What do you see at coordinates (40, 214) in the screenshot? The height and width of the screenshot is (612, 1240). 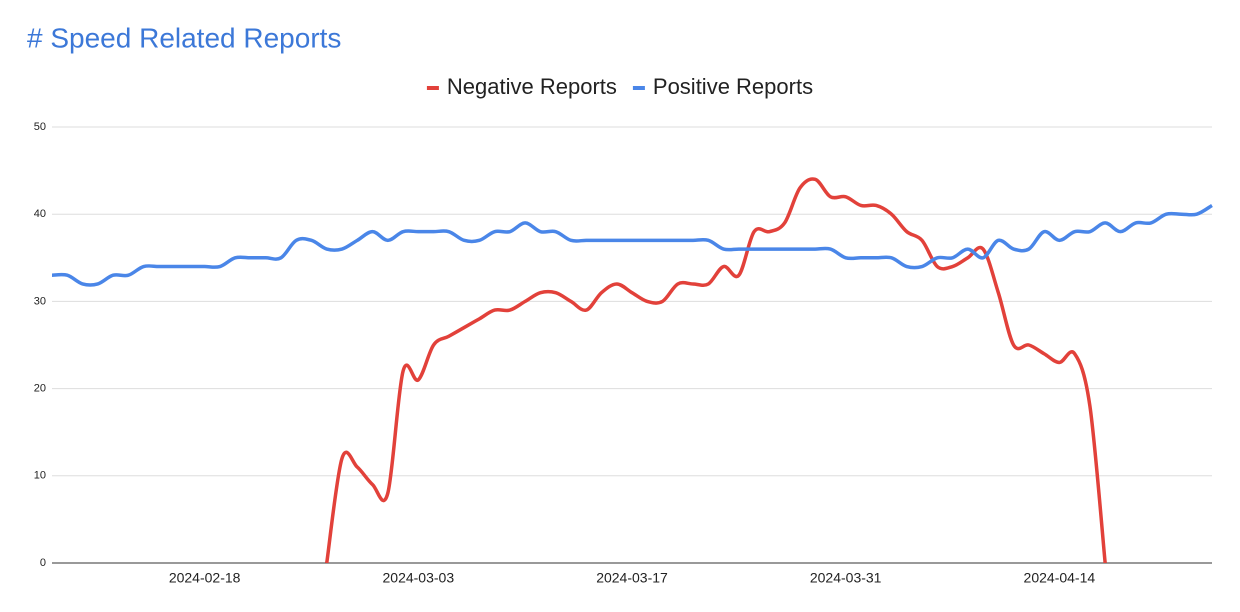 I see `y-tick-label: 40` at bounding box center [40, 214].